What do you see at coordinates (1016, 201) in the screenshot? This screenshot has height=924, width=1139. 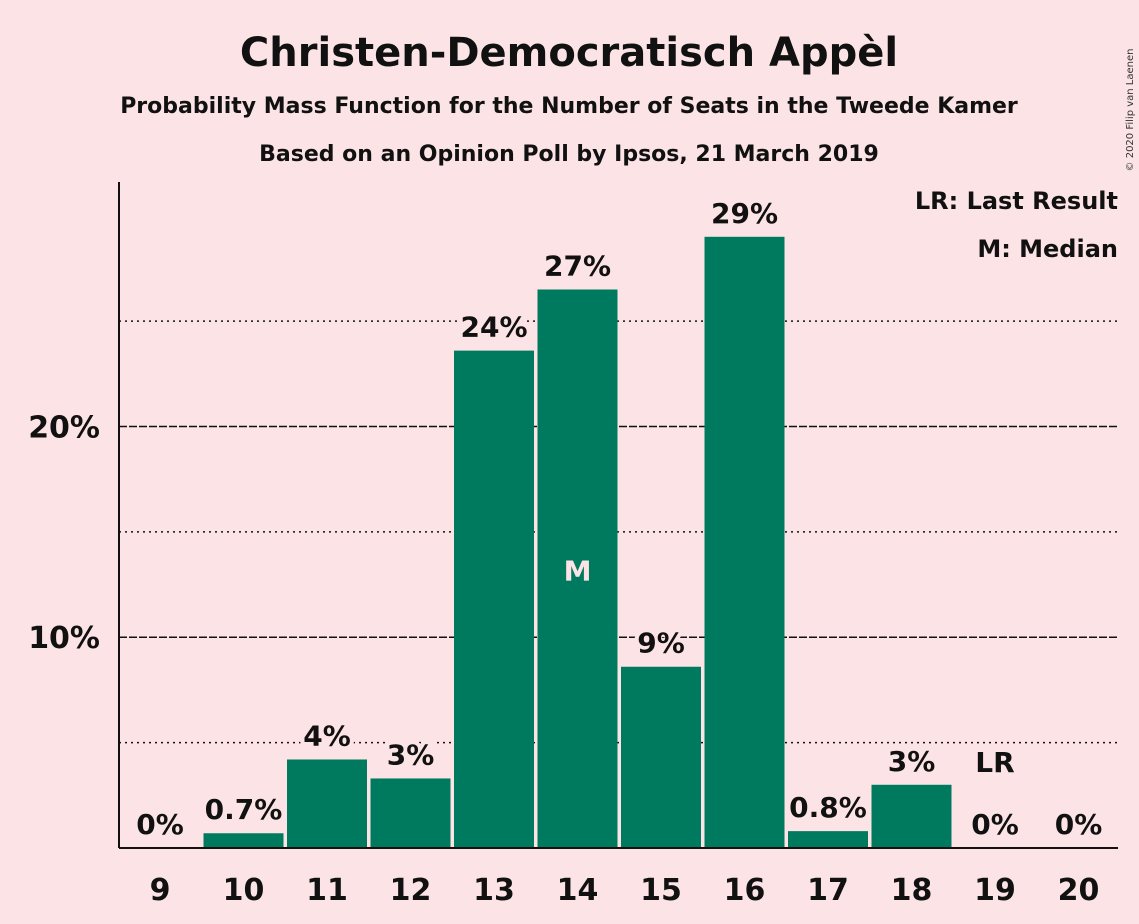 I see `legend-last-result: LR: Last Result` at bounding box center [1016, 201].